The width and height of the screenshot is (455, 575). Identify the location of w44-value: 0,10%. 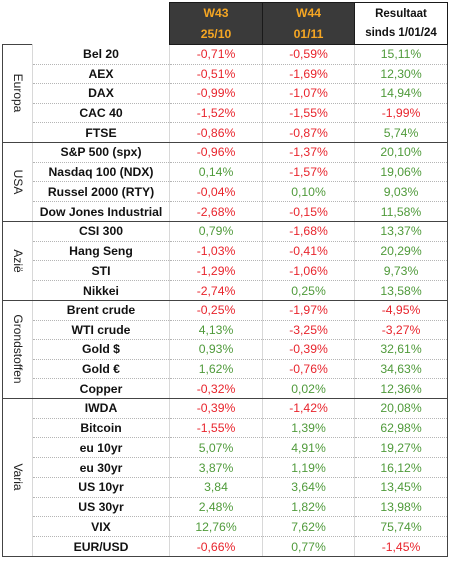
(308, 192).